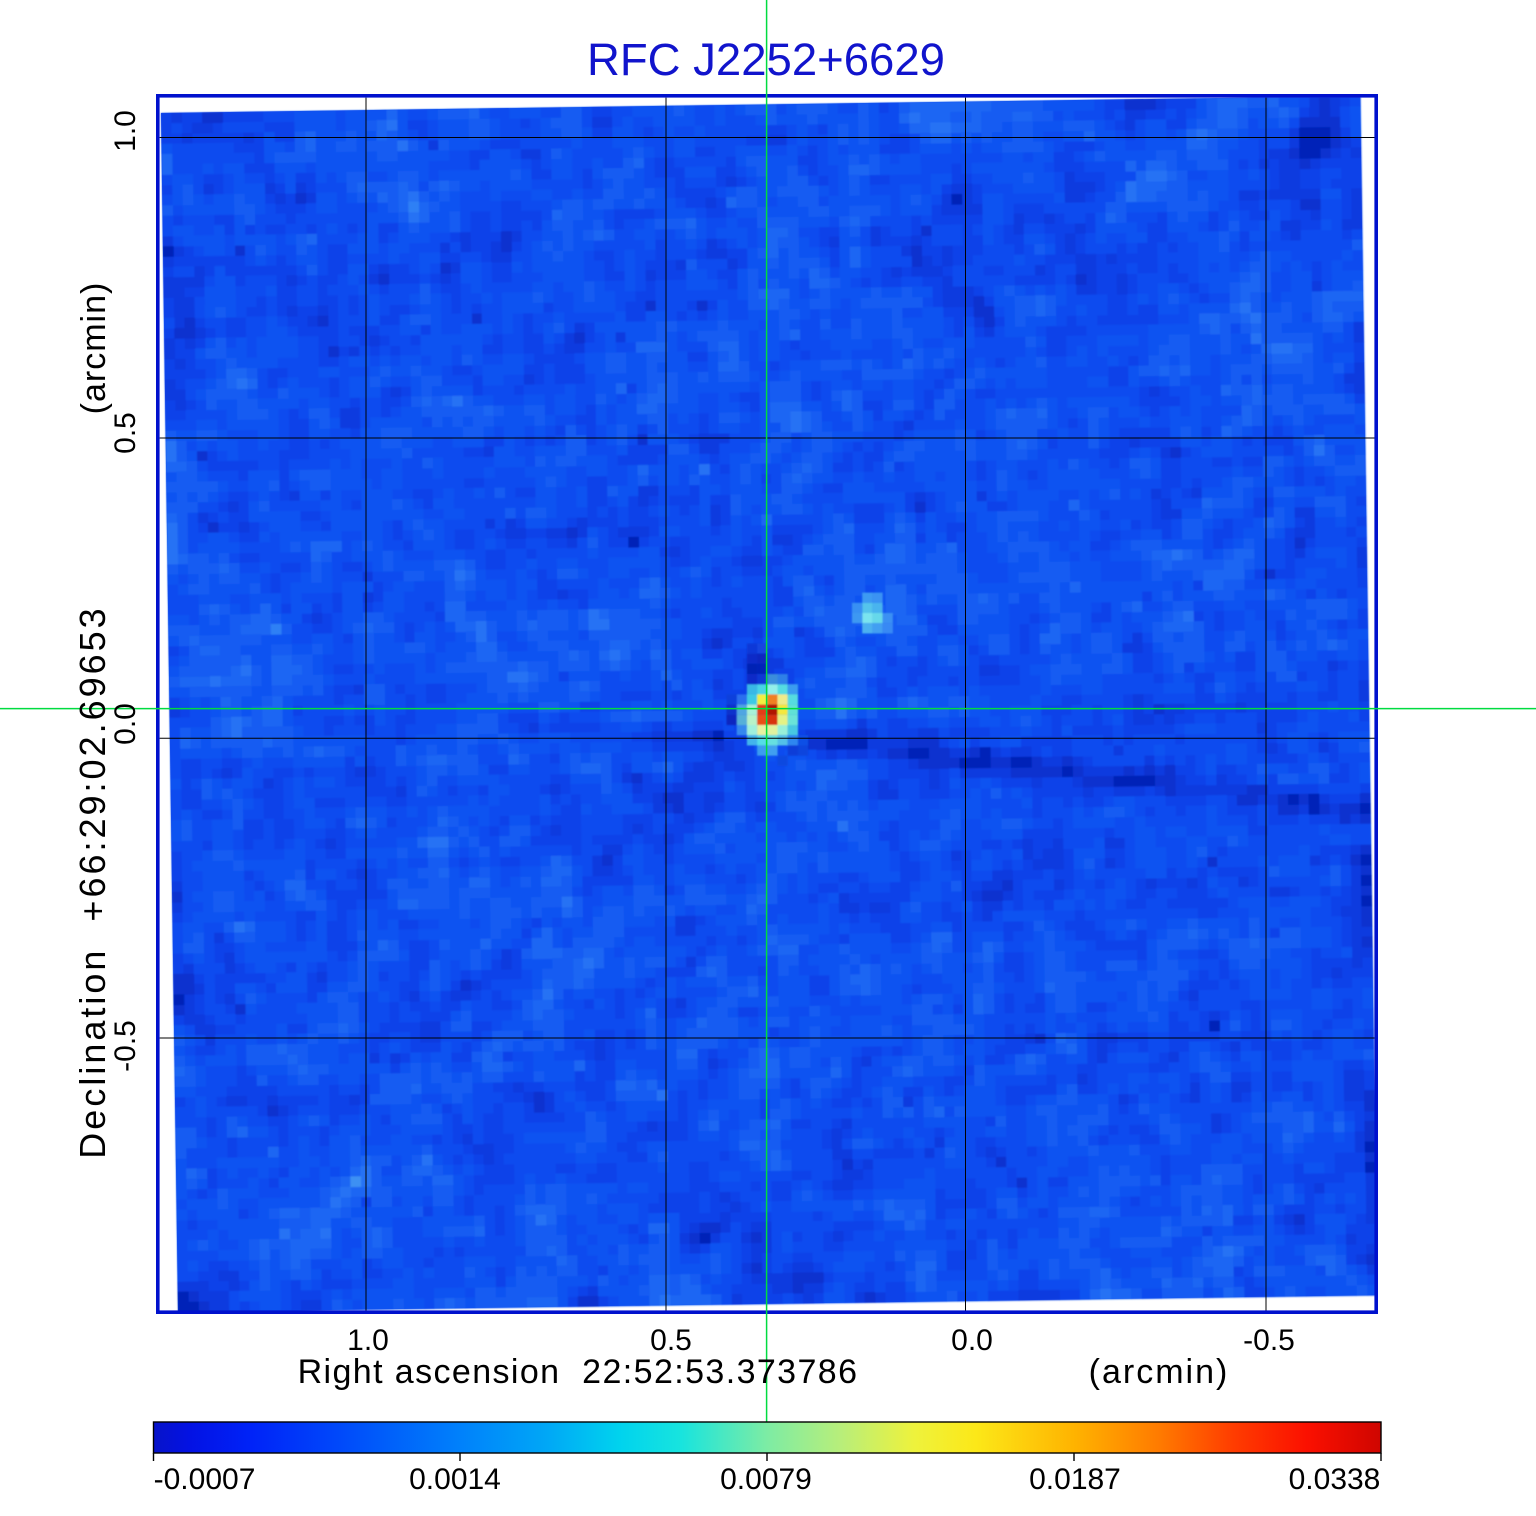 The height and width of the screenshot is (1516, 1536). I want to click on svg-text: 0.0079, so click(766, 1479).